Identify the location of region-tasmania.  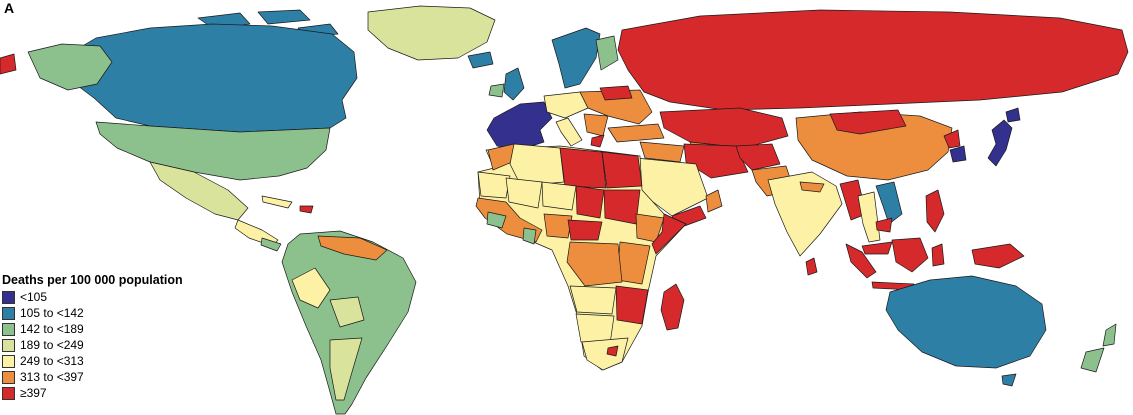
(1009, 380).